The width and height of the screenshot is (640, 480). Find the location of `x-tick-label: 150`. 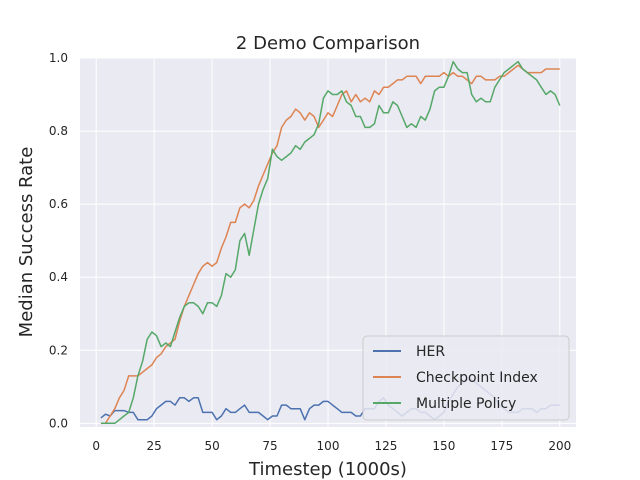

x-tick-label: 150 is located at coordinates (443, 446).